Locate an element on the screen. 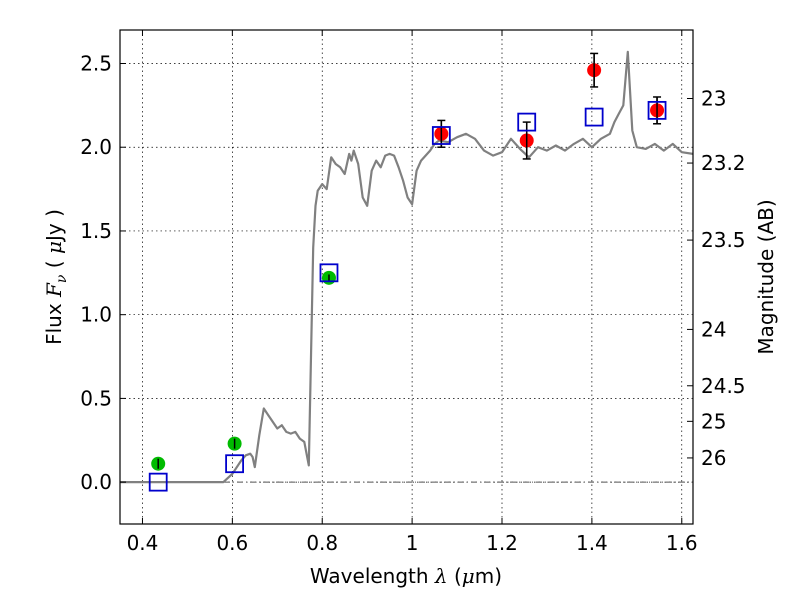 The image size is (800, 600). right-axis-label: Magnitude (AB) is located at coordinates (766, 276).